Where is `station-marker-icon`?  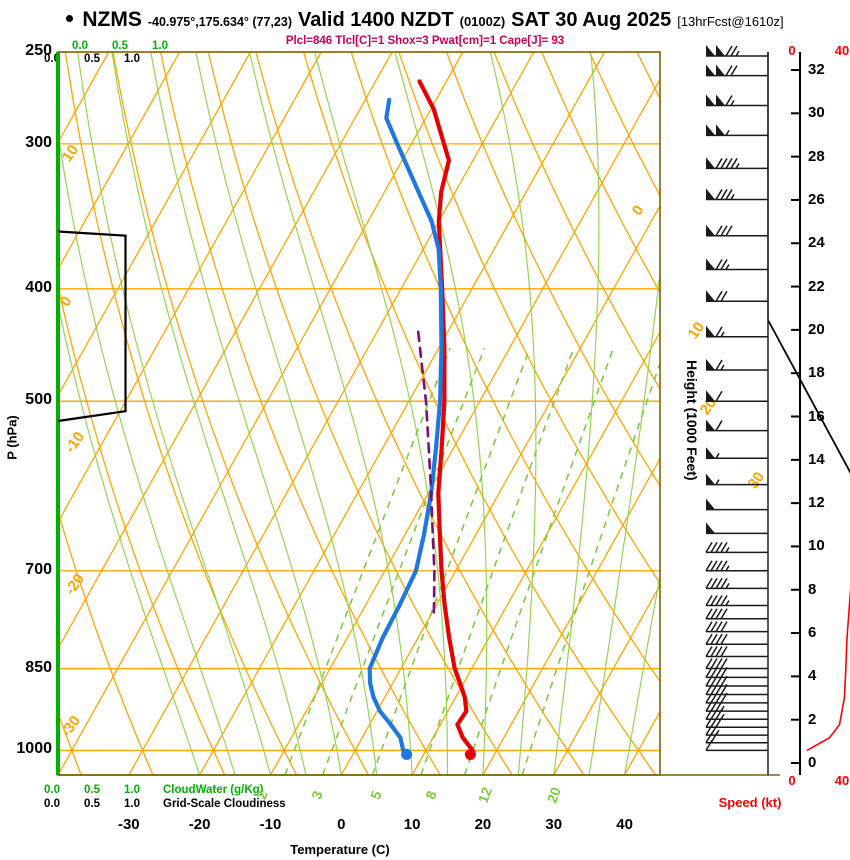
station-marker-icon is located at coordinates (70, 18).